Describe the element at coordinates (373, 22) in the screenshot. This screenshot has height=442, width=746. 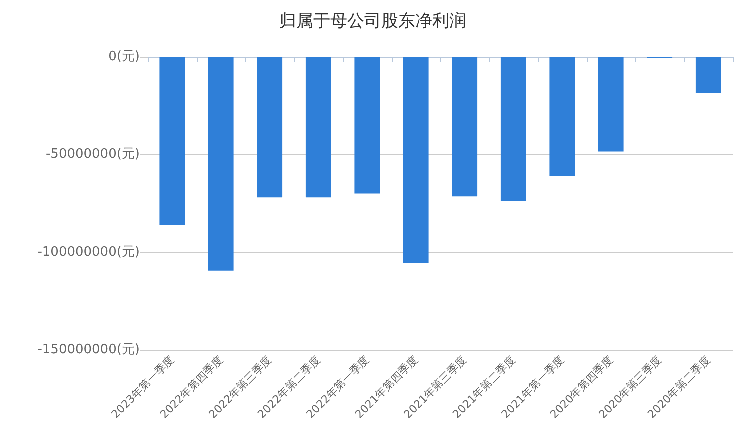
I see `chart-title: 归属于母公司股东净利润` at that location.